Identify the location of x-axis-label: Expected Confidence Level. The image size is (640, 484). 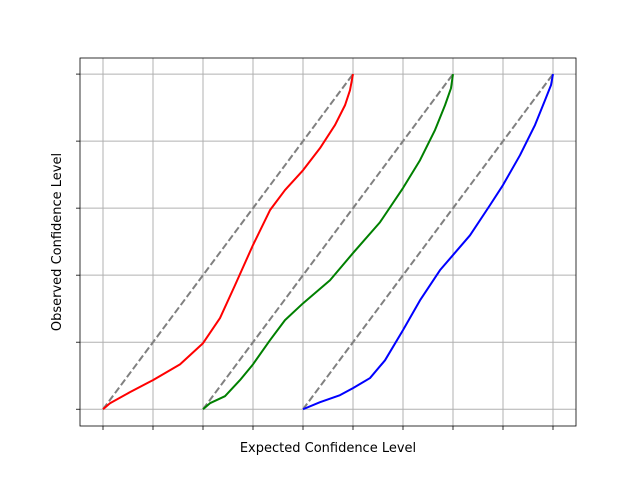
(328, 448).